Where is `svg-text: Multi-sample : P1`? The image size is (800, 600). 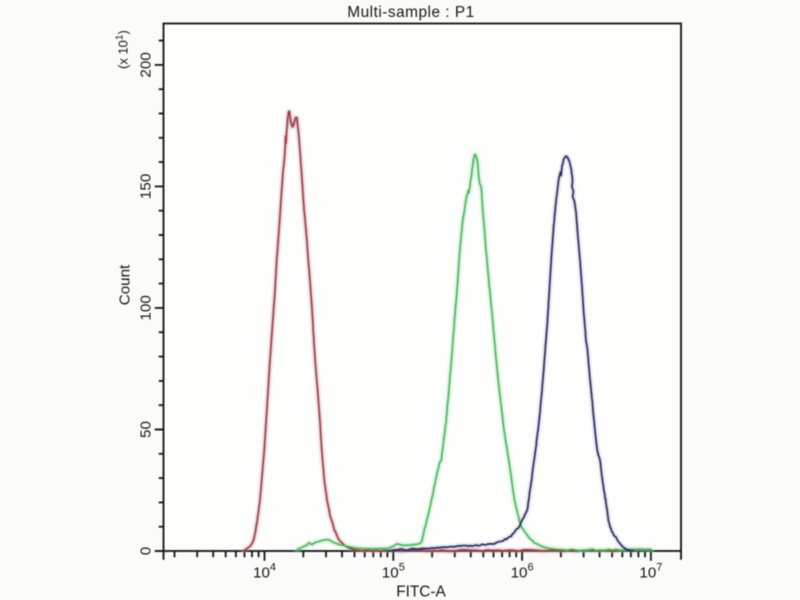
svg-text: Multi-sample : P1 is located at coordinates (410, 12).